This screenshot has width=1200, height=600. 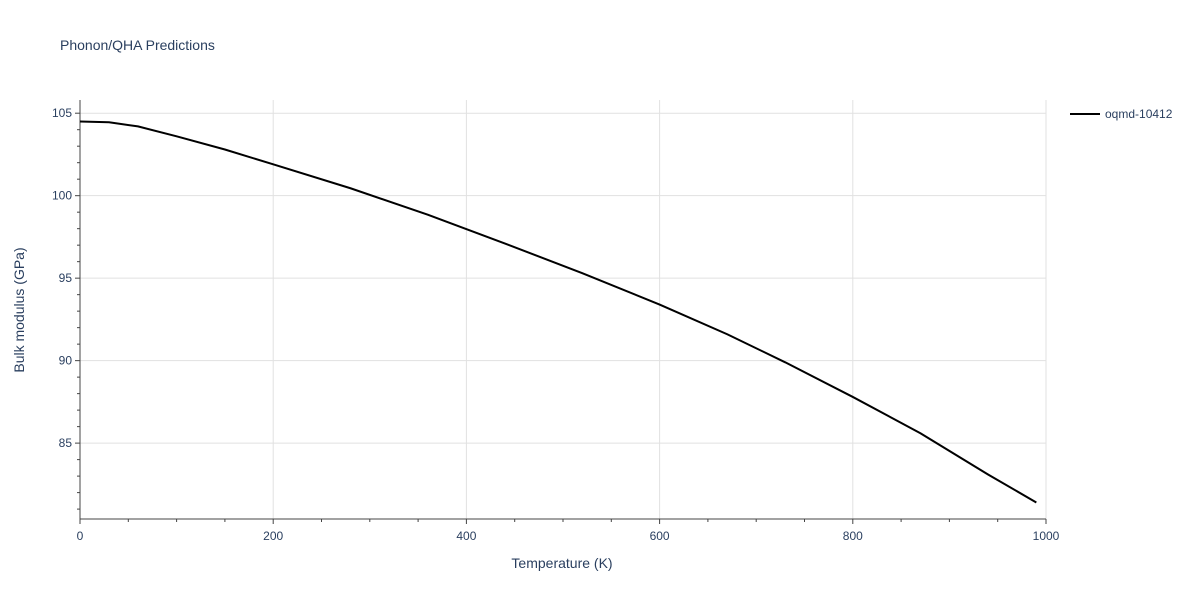 What do you see at coordinates (80, 536) in the screenshot?
I see `x-tick-label: 0` at bounding box center [80, 536].